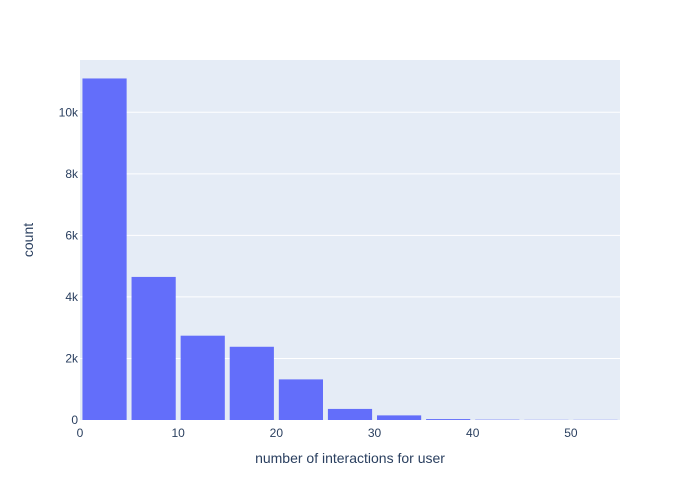  I want to click on x-tick-label: 40, so click(473, 433).